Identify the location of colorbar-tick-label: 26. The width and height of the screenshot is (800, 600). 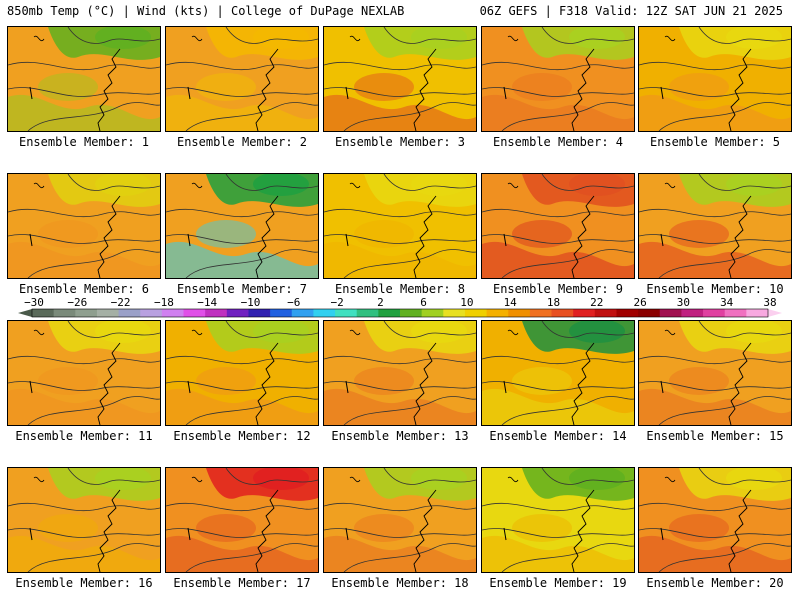
(639, 302).